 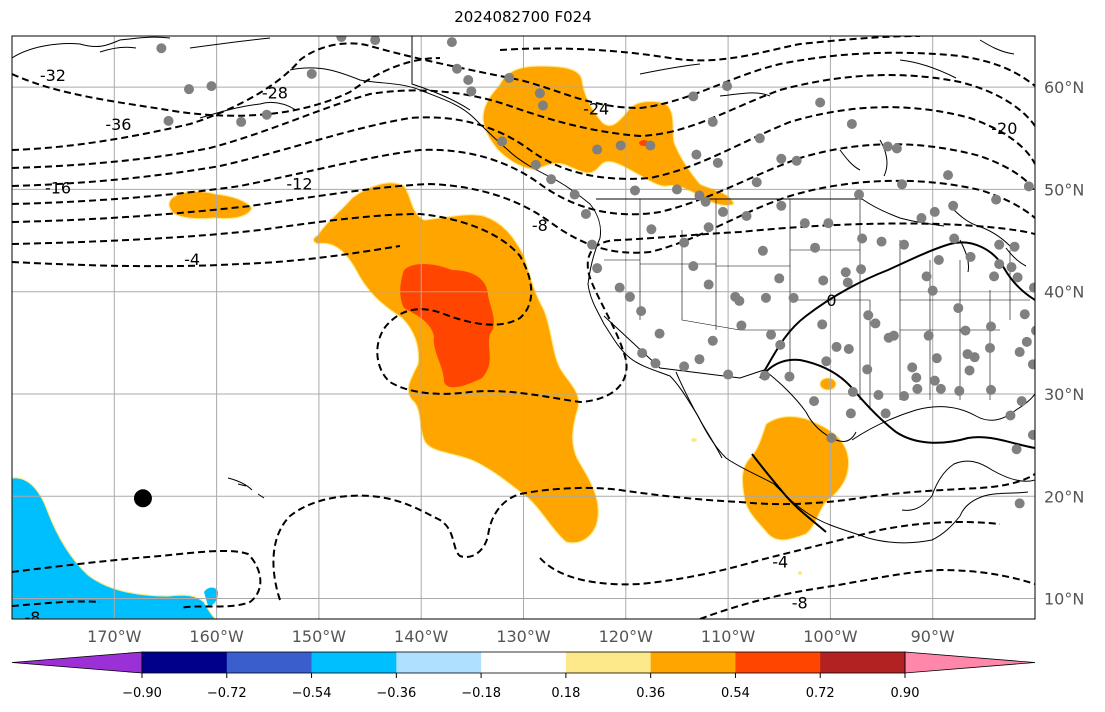 I want to click on field-negative-area, so click(x=211, y=596).